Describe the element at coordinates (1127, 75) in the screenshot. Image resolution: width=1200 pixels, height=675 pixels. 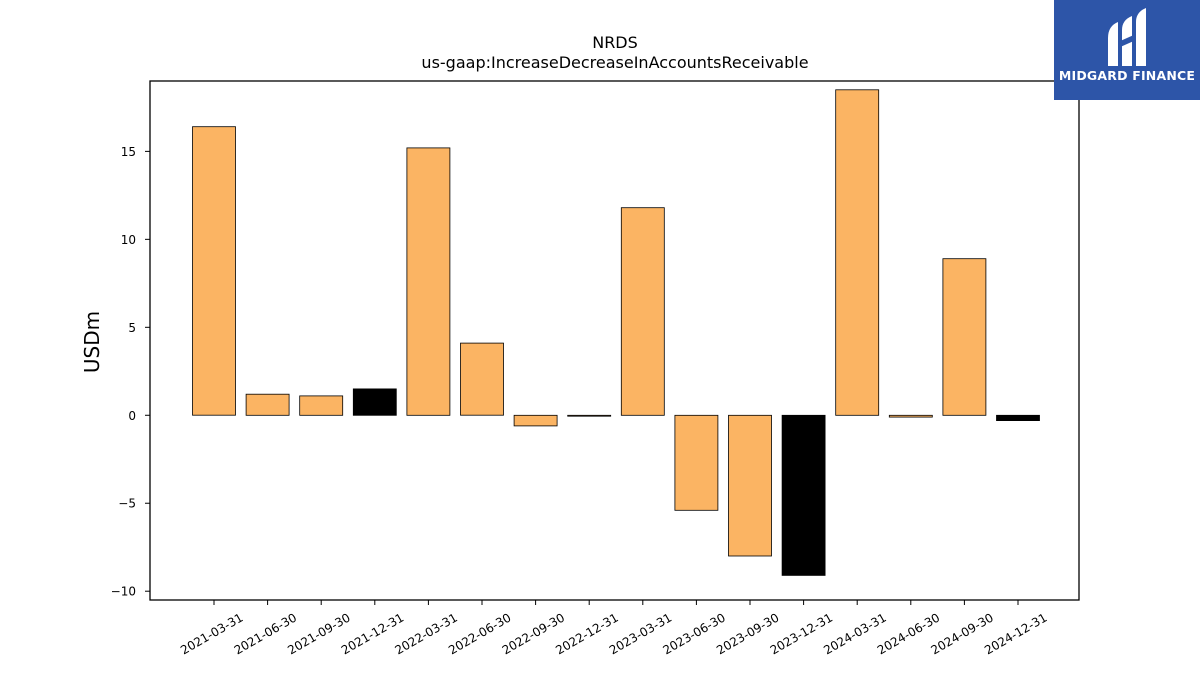
I see `brand-name: MIDGARD FINANCE` at that location.